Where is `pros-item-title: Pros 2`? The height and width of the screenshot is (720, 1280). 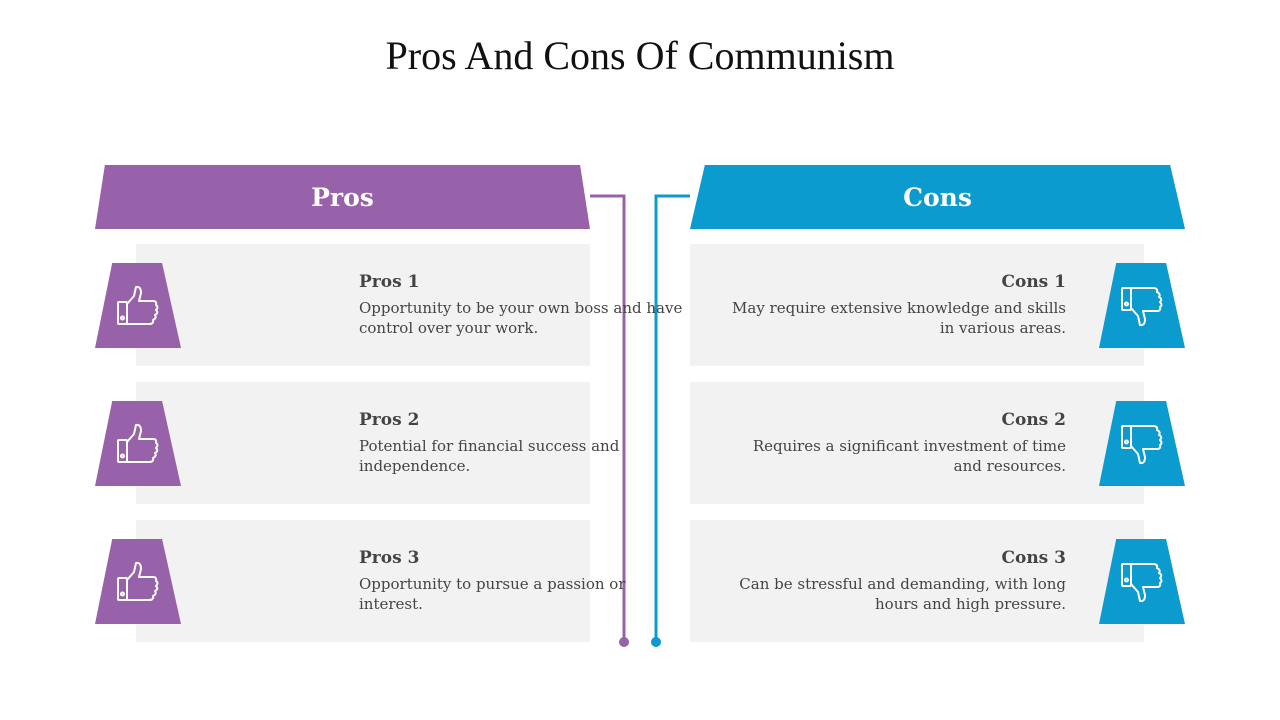 pros-item-title: Pros 2 is located at coordinates (389, 420).